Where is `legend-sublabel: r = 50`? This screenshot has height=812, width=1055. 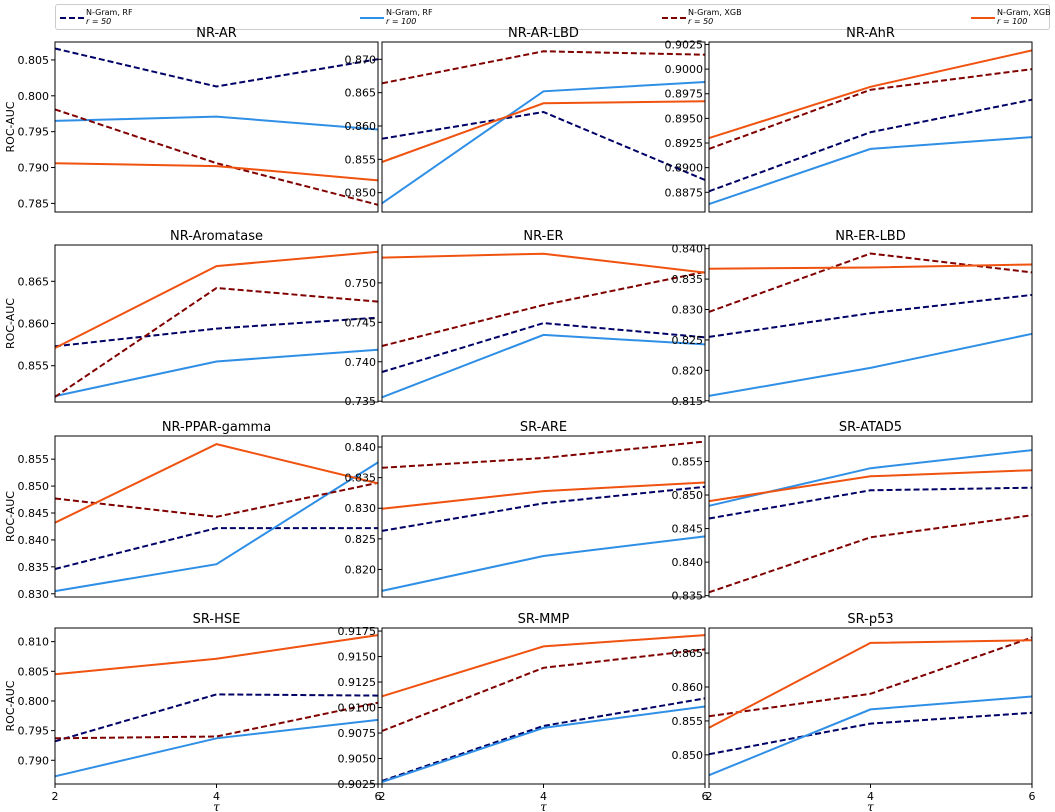
legend-sublabel: r = 50 is located at coordinates (701, 21).